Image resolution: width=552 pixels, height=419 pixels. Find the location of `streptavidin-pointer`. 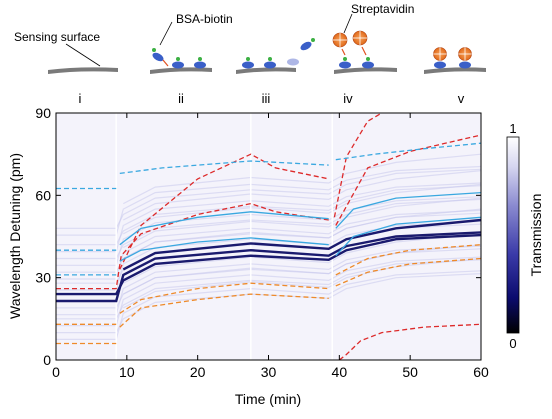

streptavidin-pointer is located at coordinates (348, 23).